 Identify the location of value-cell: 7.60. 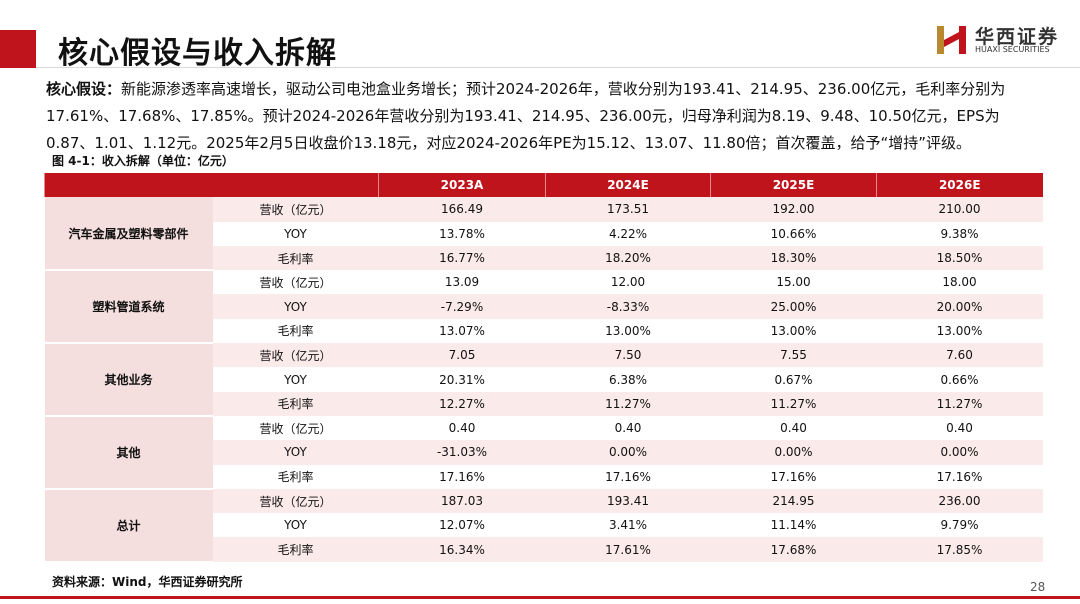
(959, 355).